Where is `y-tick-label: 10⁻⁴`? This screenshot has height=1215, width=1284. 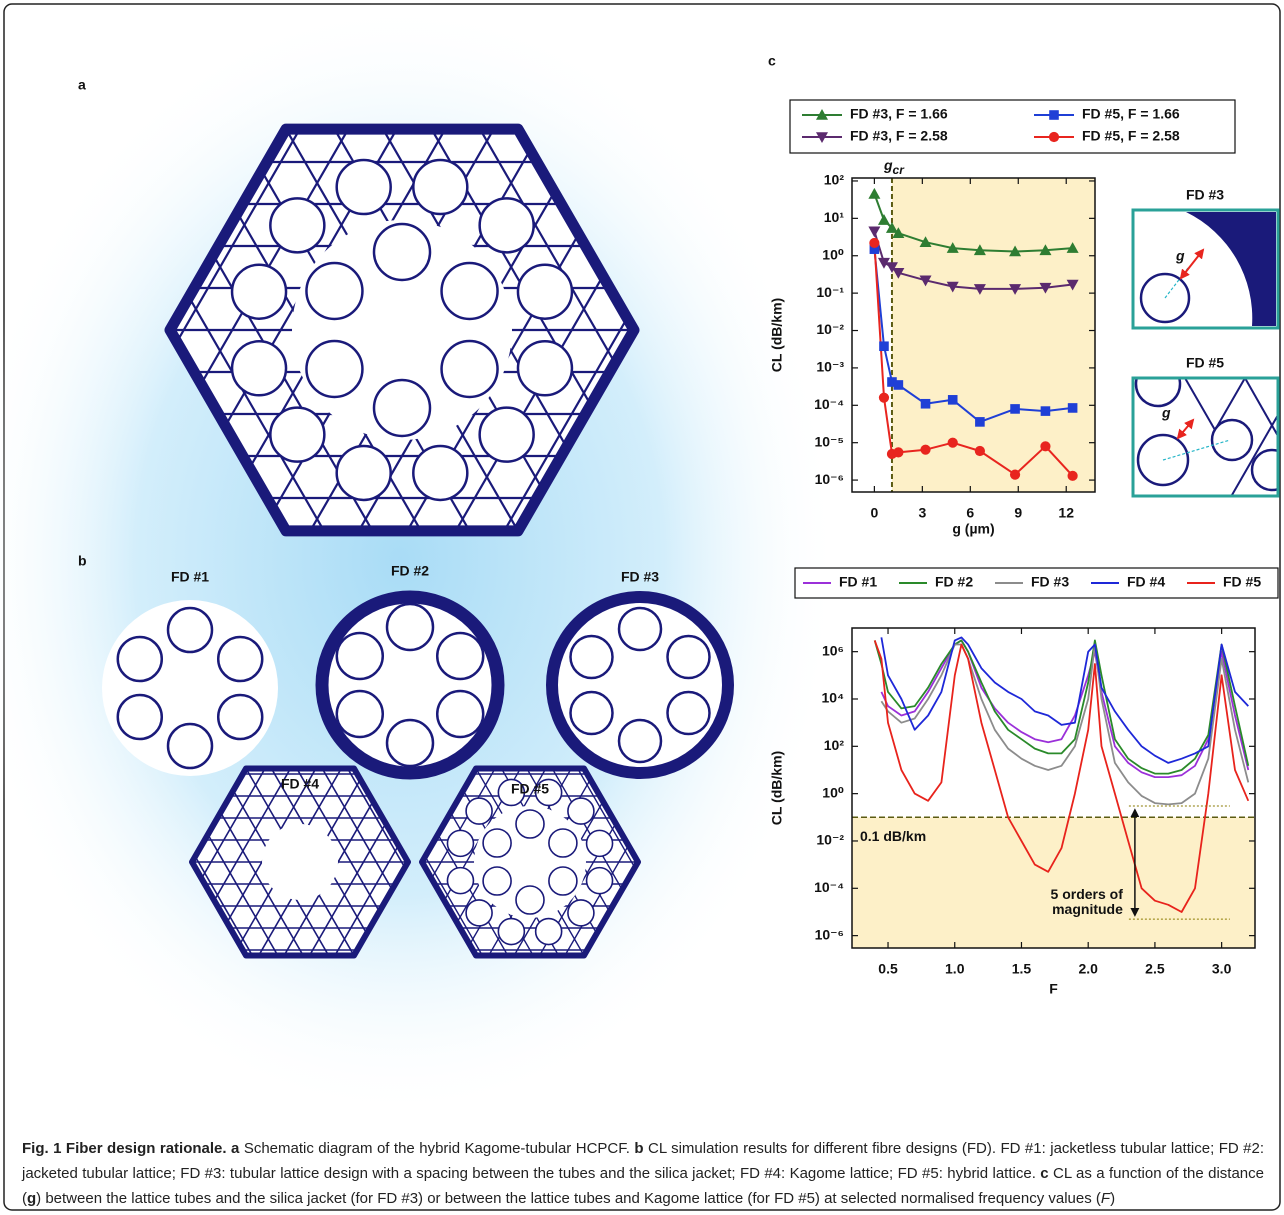 y-tick-label: 10⁻⁴ is located at coordinates (829, 887).